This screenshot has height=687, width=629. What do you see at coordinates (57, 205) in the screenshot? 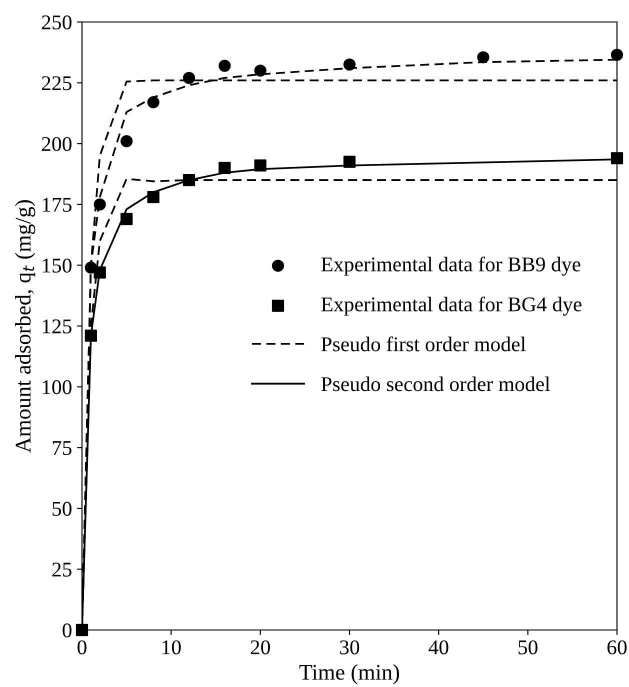
I see `y-tick-label: 175` at bounding box center [57, 205].